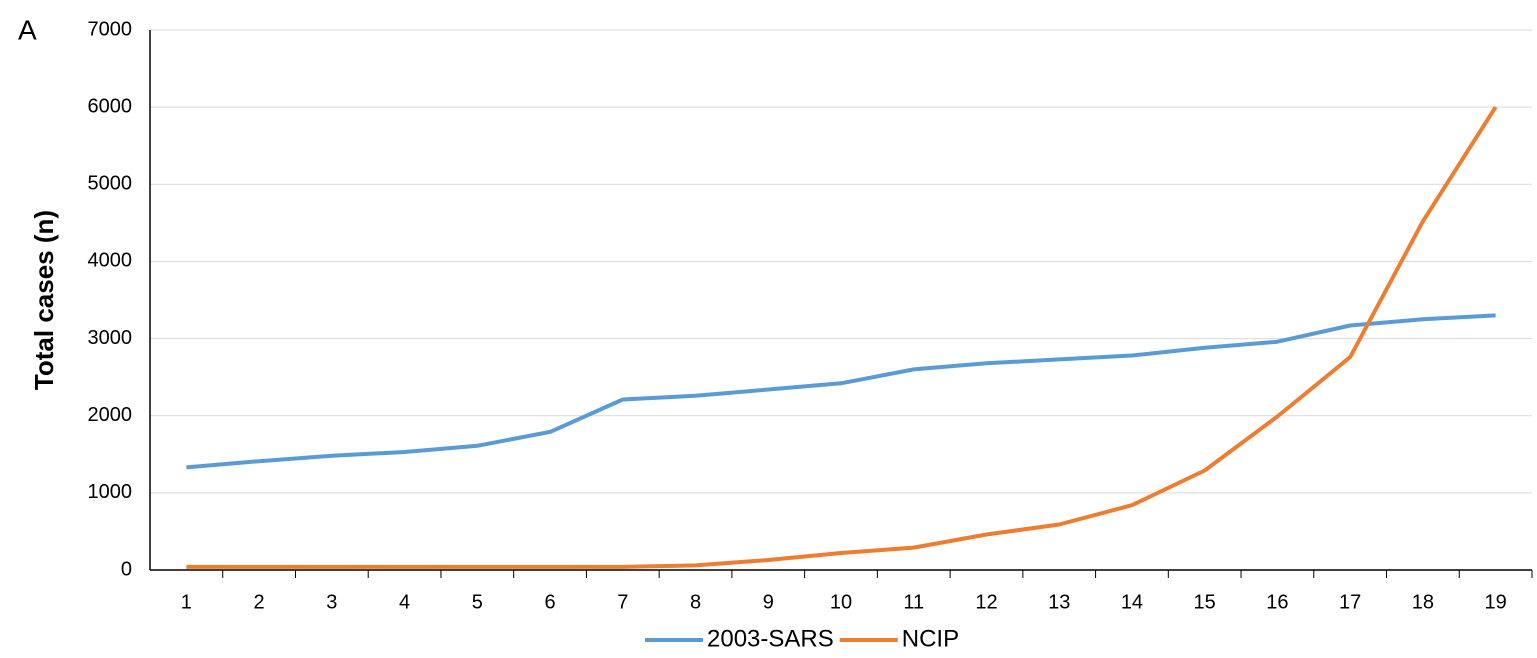  I want to click on x-tick-label: 18, so click(1423, 602).